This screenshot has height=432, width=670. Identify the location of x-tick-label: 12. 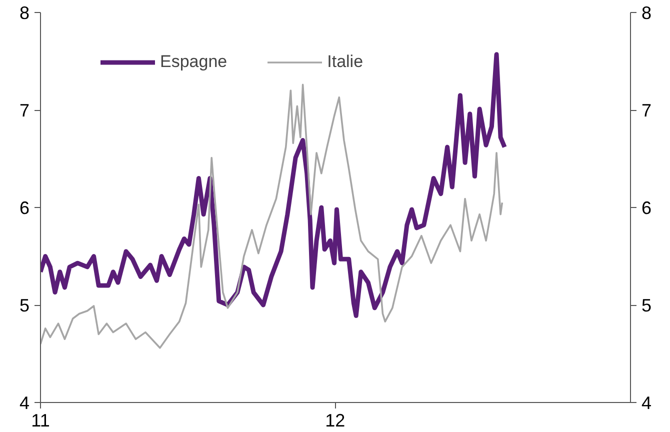
(335, 420).